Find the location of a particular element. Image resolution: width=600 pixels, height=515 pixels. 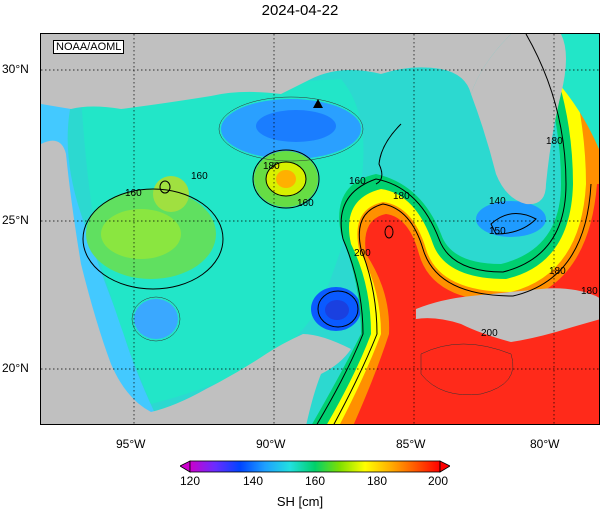

gulf-stream-northeast is located at coordinates (555, 92).